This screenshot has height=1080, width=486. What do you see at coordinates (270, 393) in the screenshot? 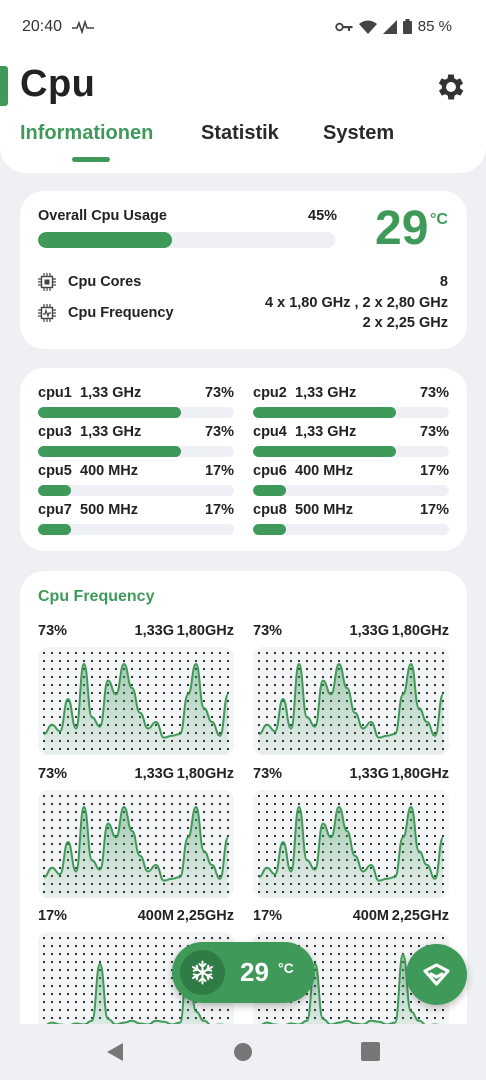
I see `core-name: cpu2` at bounding box center [270, 393].